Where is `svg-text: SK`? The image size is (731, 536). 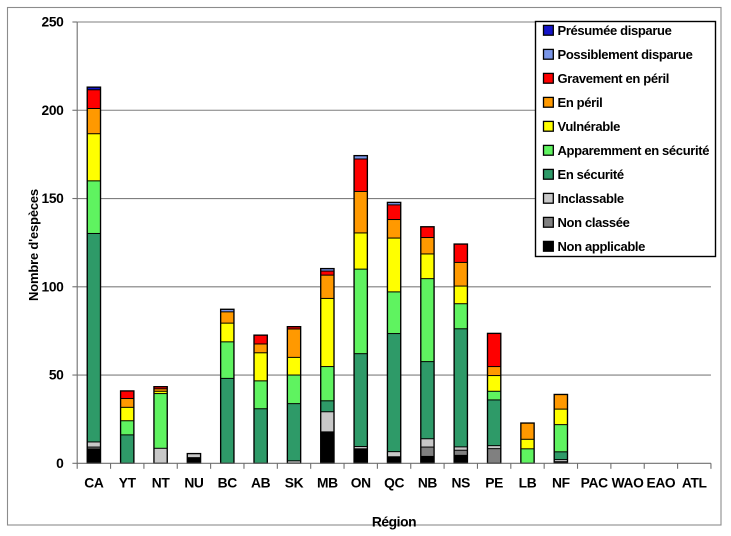 svg-text: SK is located at coordinates (294, 482).